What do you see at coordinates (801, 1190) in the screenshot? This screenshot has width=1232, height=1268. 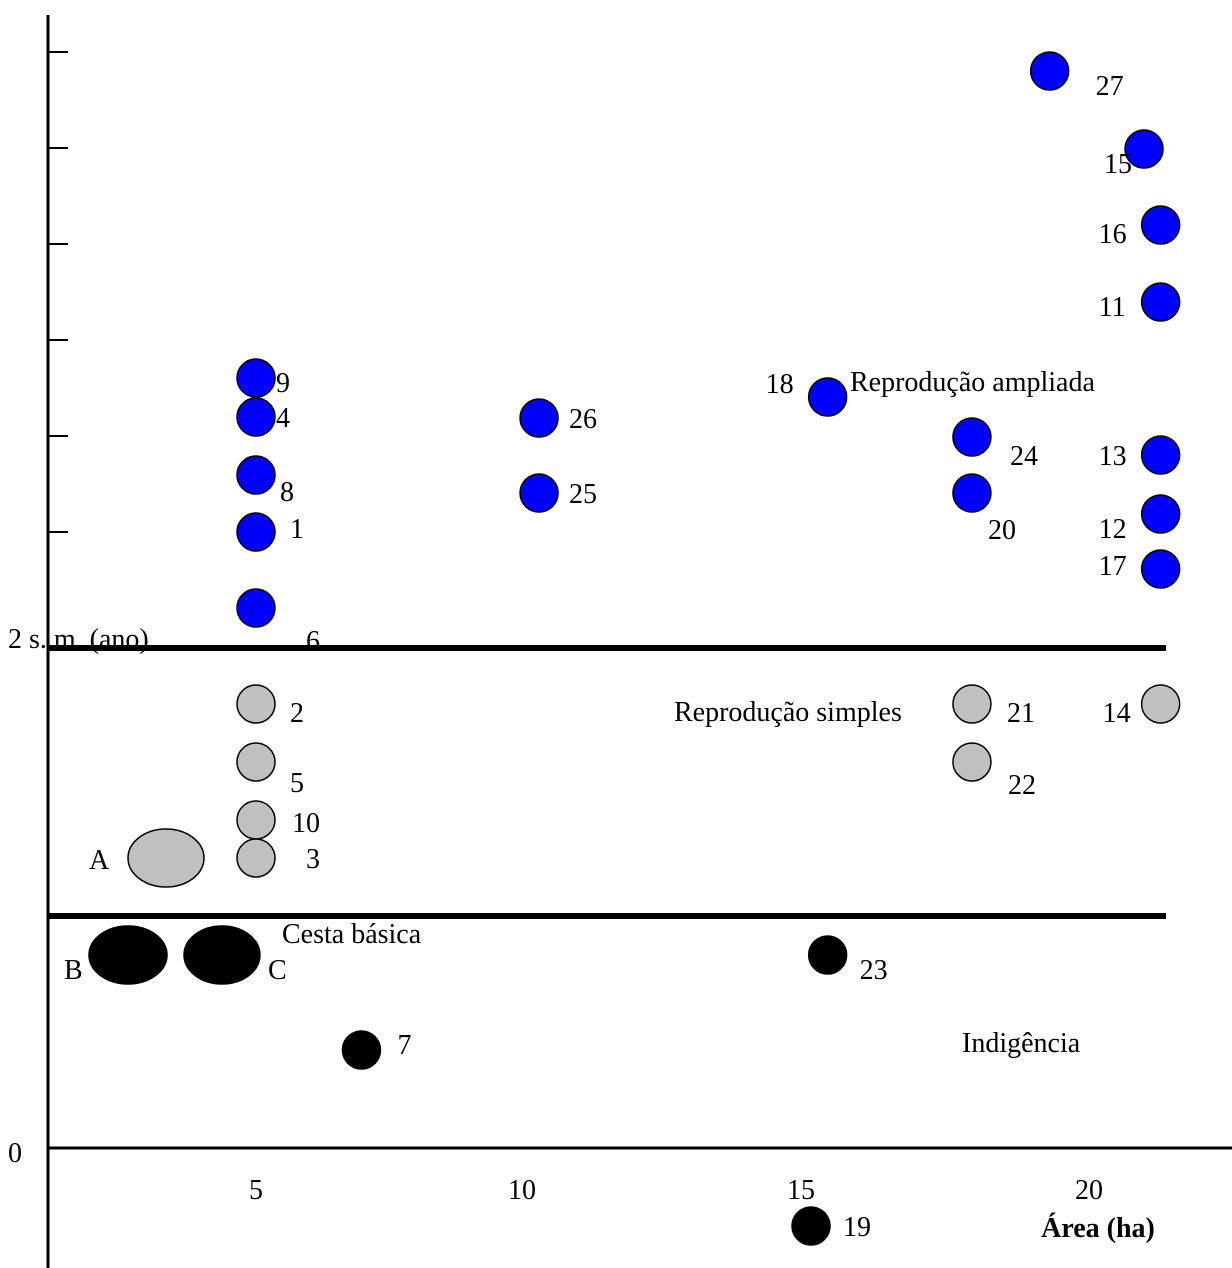 I see `x-tick-label: 15` at bounding box center [801, 1190].